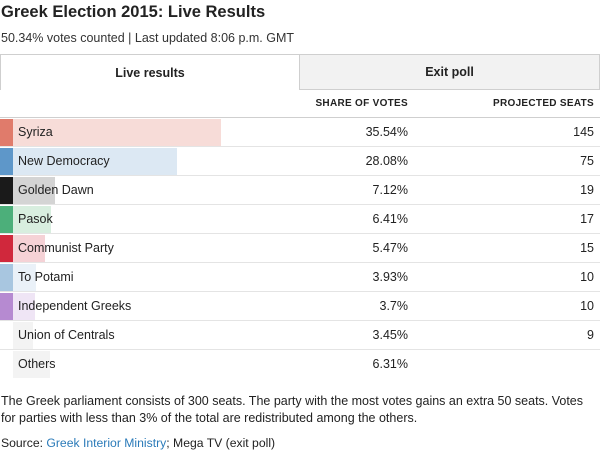 The height and width of the screenshot is (453, 600). Describe the element at coordinates (386, 132) in the screenshot. I see `vote-share: 35.54%` at that location.